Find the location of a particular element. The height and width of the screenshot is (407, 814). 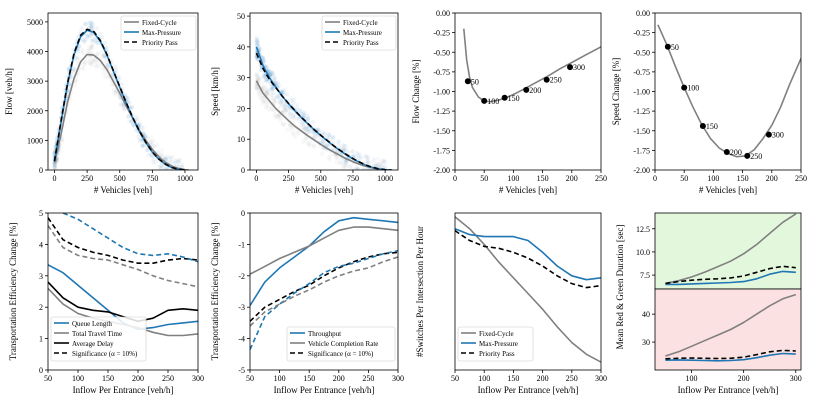

x-tick-label: 200 is located at coordinates (572, 178).